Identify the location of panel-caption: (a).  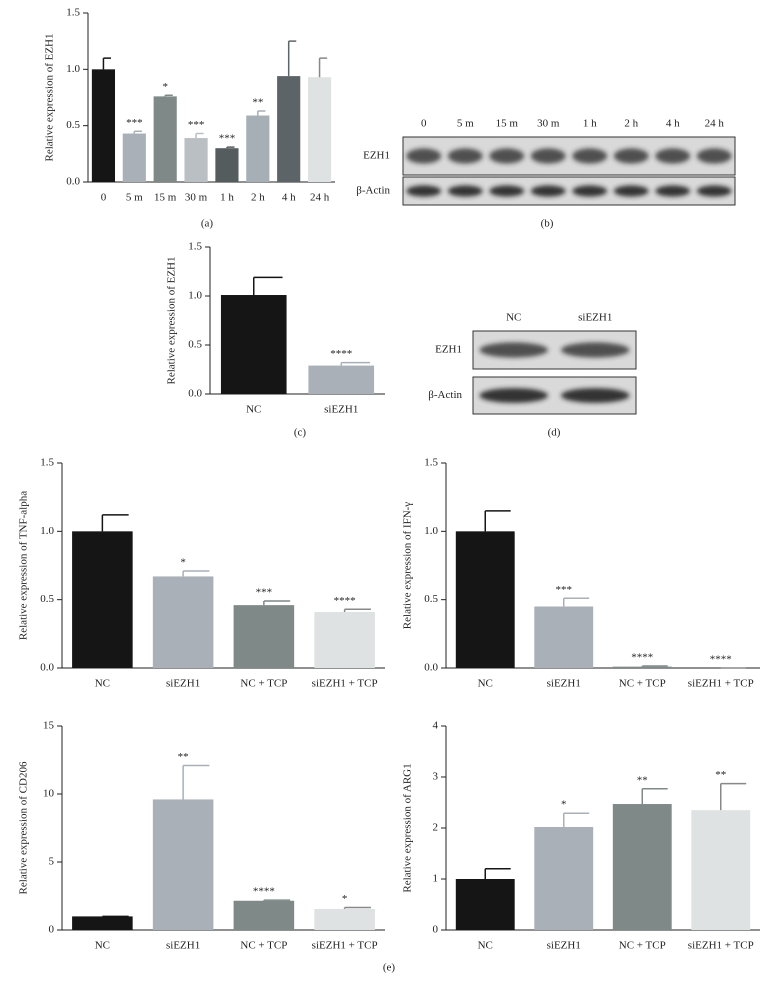
(207, 224).